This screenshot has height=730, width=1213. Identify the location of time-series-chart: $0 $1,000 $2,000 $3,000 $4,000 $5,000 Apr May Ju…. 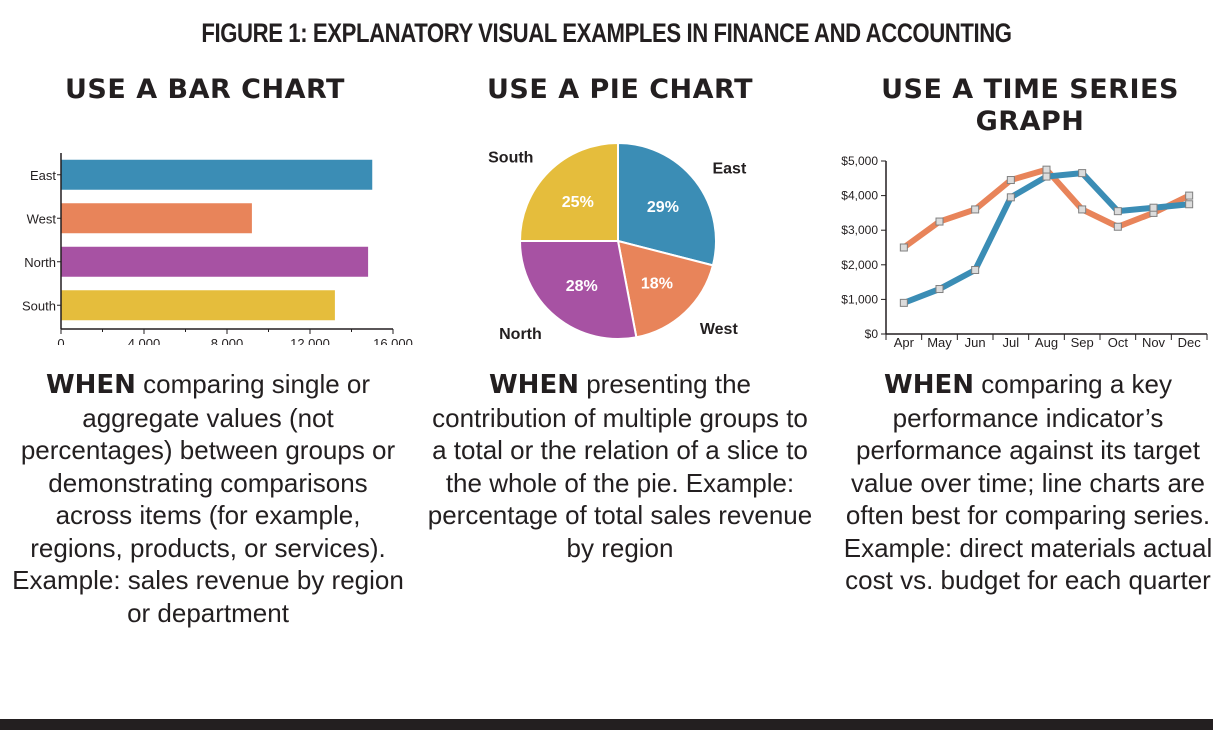
(1024, 252).